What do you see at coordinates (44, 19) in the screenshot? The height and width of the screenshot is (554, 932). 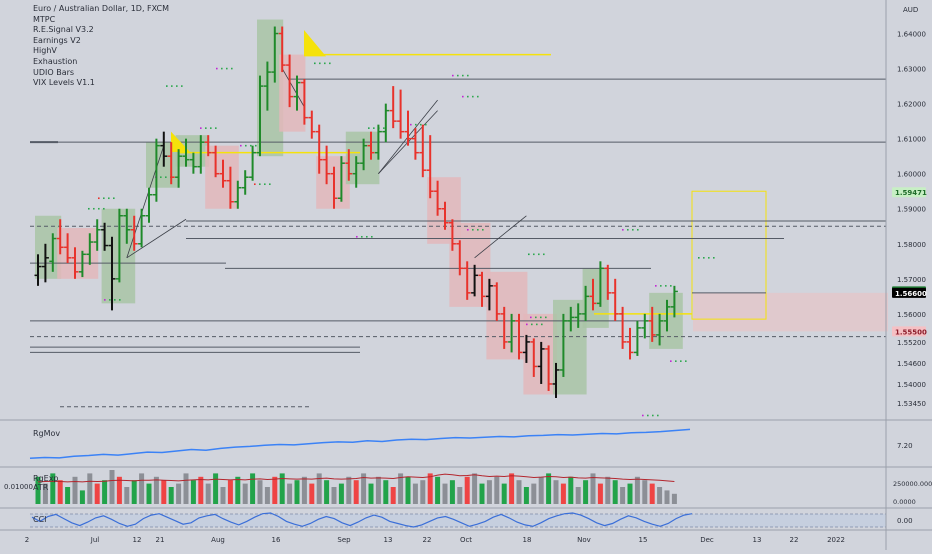 I see `indicator-label: MTPC` at bounding box center [44, 19].